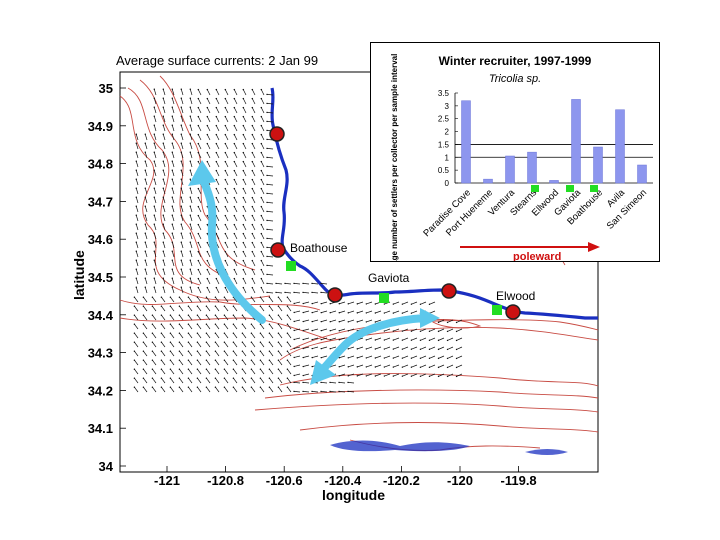 The height and width of the screenshot is (540, 720). I want to click on lon-tick--120.8: -120.8, so click(225, 480).